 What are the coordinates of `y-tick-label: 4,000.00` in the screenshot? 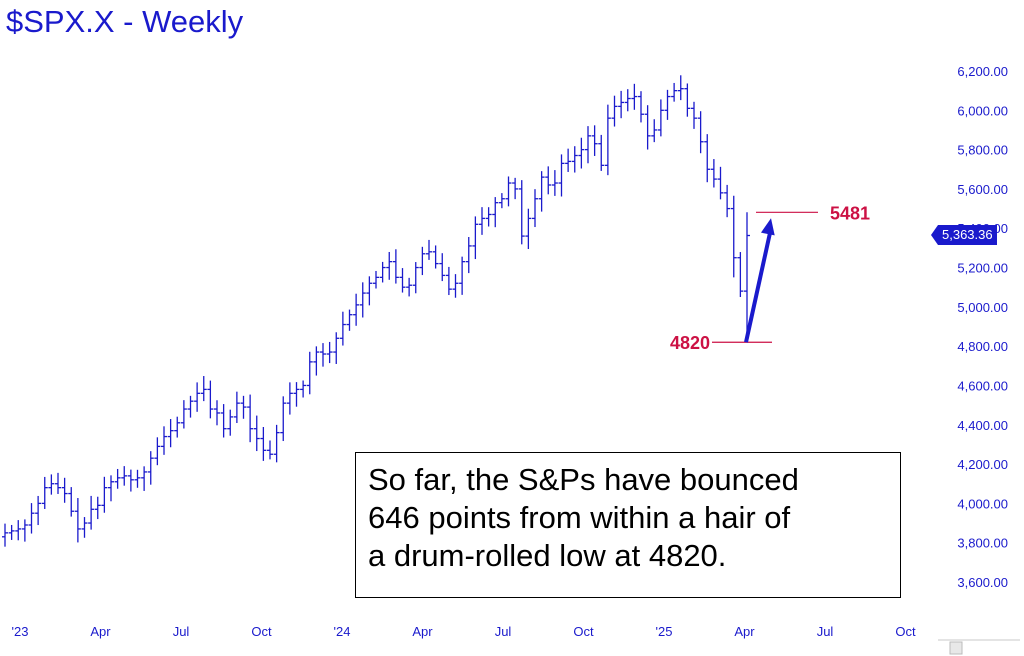 It's located at (982, 503).